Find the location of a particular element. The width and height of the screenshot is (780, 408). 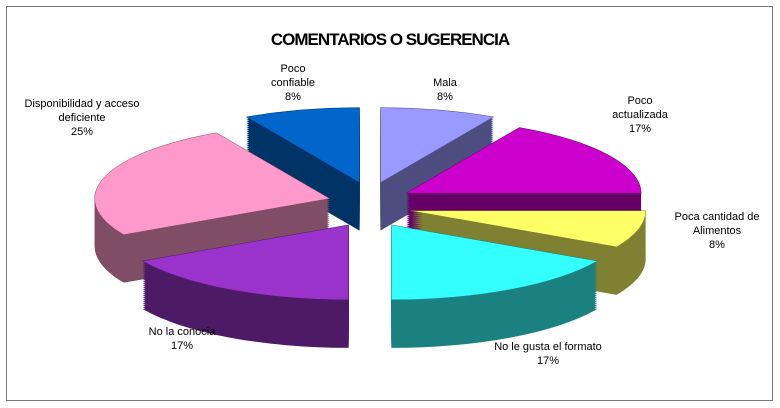

data-label: Poco actualizada 17% is located at coordinates (640, 115).